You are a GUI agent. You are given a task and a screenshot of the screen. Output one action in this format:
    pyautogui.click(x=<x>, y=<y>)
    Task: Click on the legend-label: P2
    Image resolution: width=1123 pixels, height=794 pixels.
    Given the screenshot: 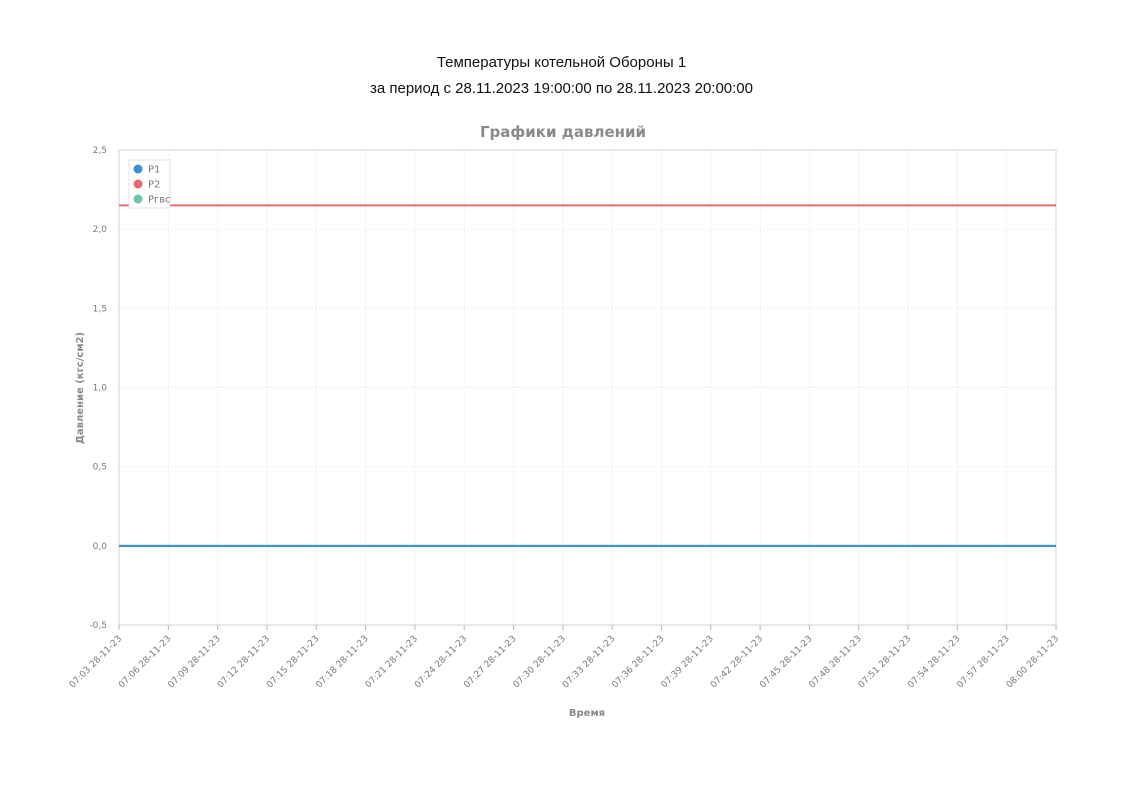 What is the action you would take?
    pyautogui.click(x=154, y=185)
    